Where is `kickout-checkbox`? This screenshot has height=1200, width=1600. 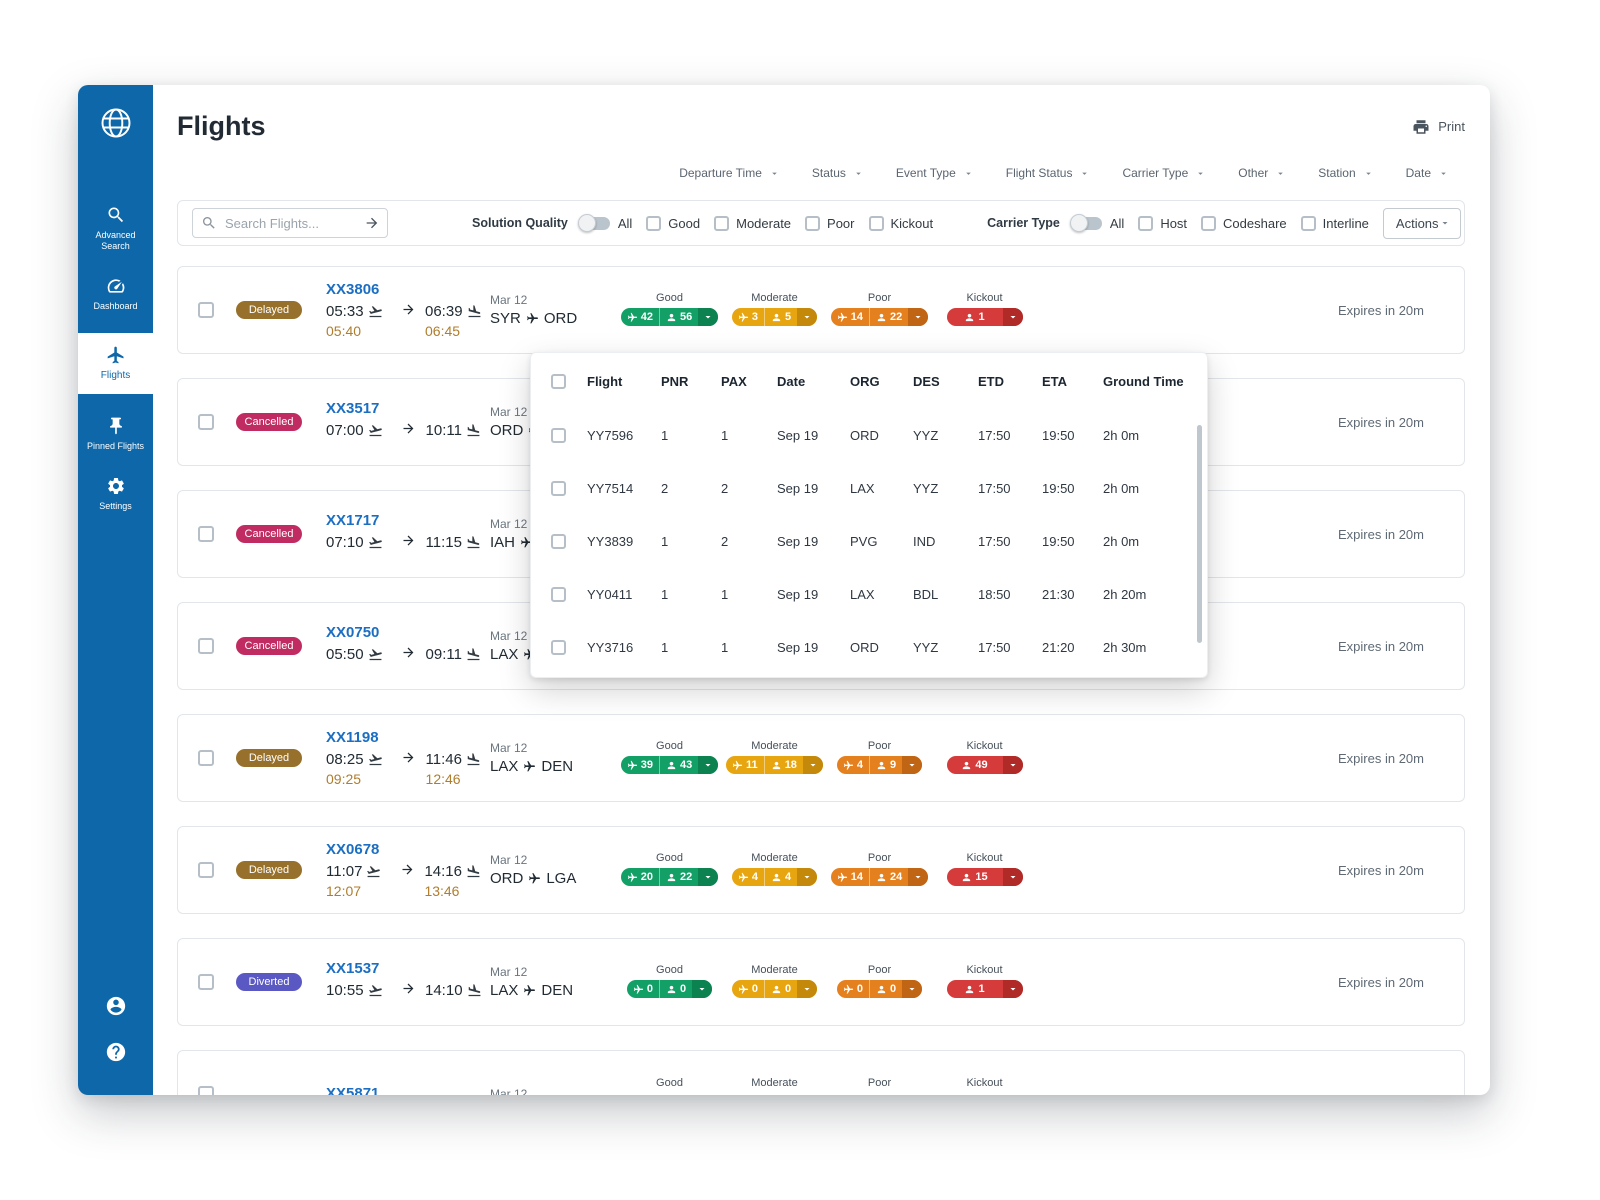 kickout-checkbox is located at coordinates (876, 223).